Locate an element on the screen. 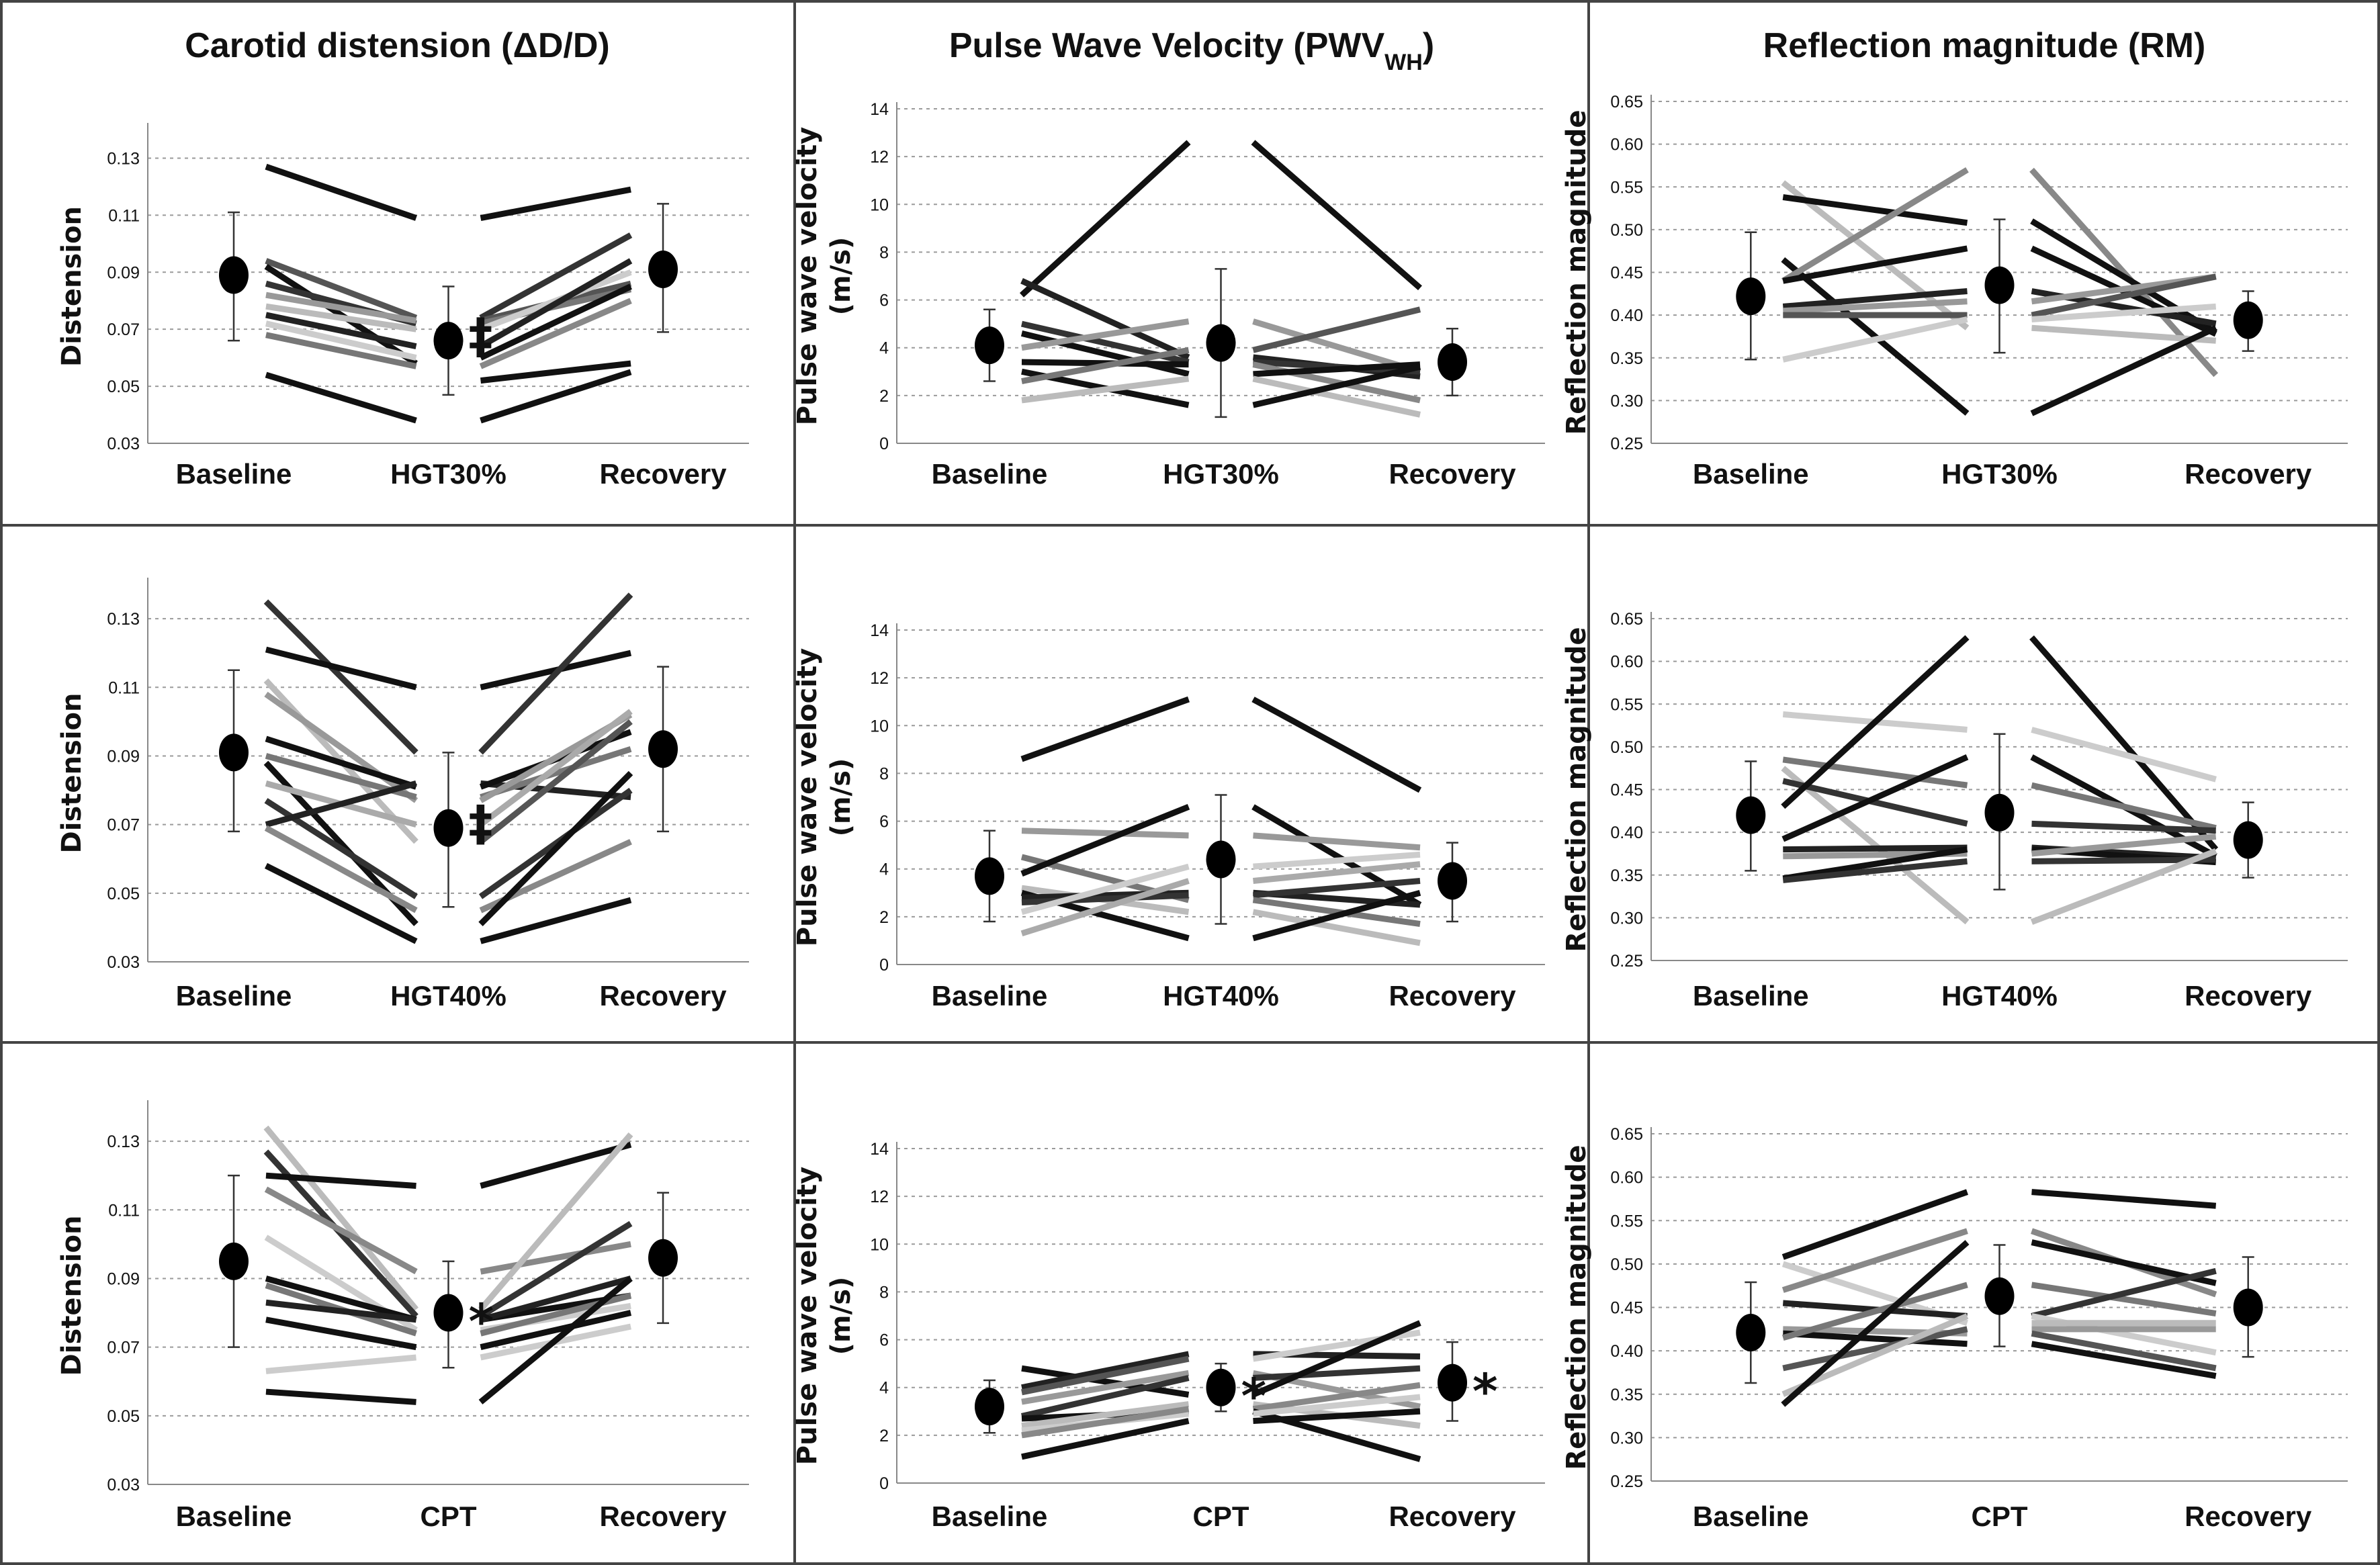 Image resolution: width=2380 pixels, height=1565 pixels. y-tick-label: 2 is located at coordinates (884, 917).